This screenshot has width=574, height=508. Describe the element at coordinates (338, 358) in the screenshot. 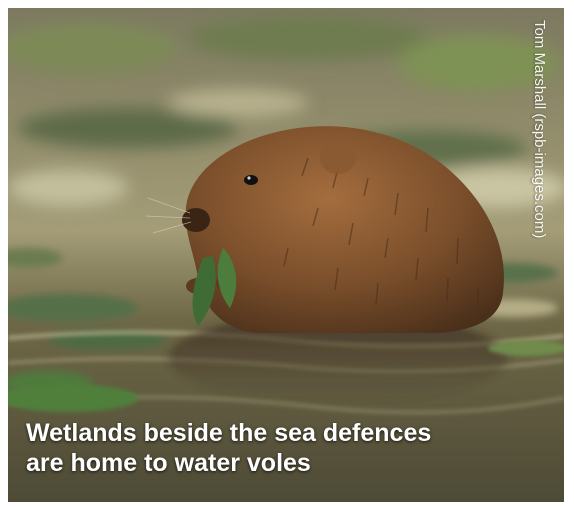

I see `vole-reflection` at that location.